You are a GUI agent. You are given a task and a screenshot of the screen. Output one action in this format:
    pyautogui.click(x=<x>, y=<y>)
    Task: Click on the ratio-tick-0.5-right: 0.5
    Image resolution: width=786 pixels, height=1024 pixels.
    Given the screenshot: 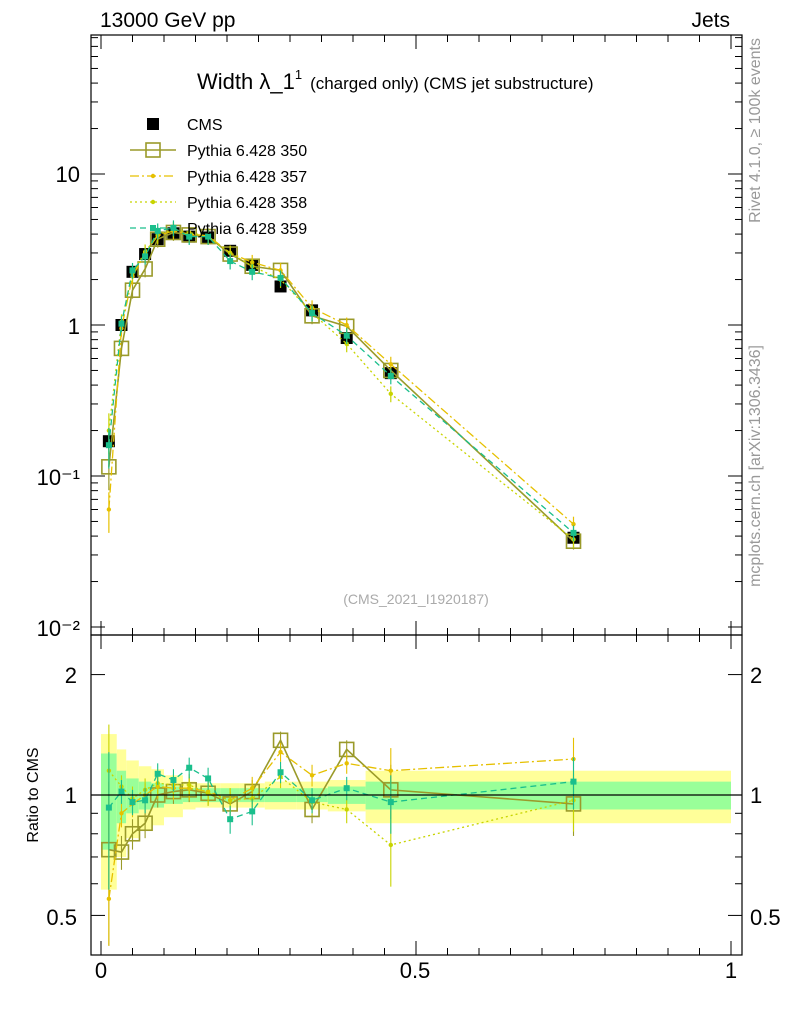 What is the action you would take?
    pyautogui.click(x=765, y=917)
    